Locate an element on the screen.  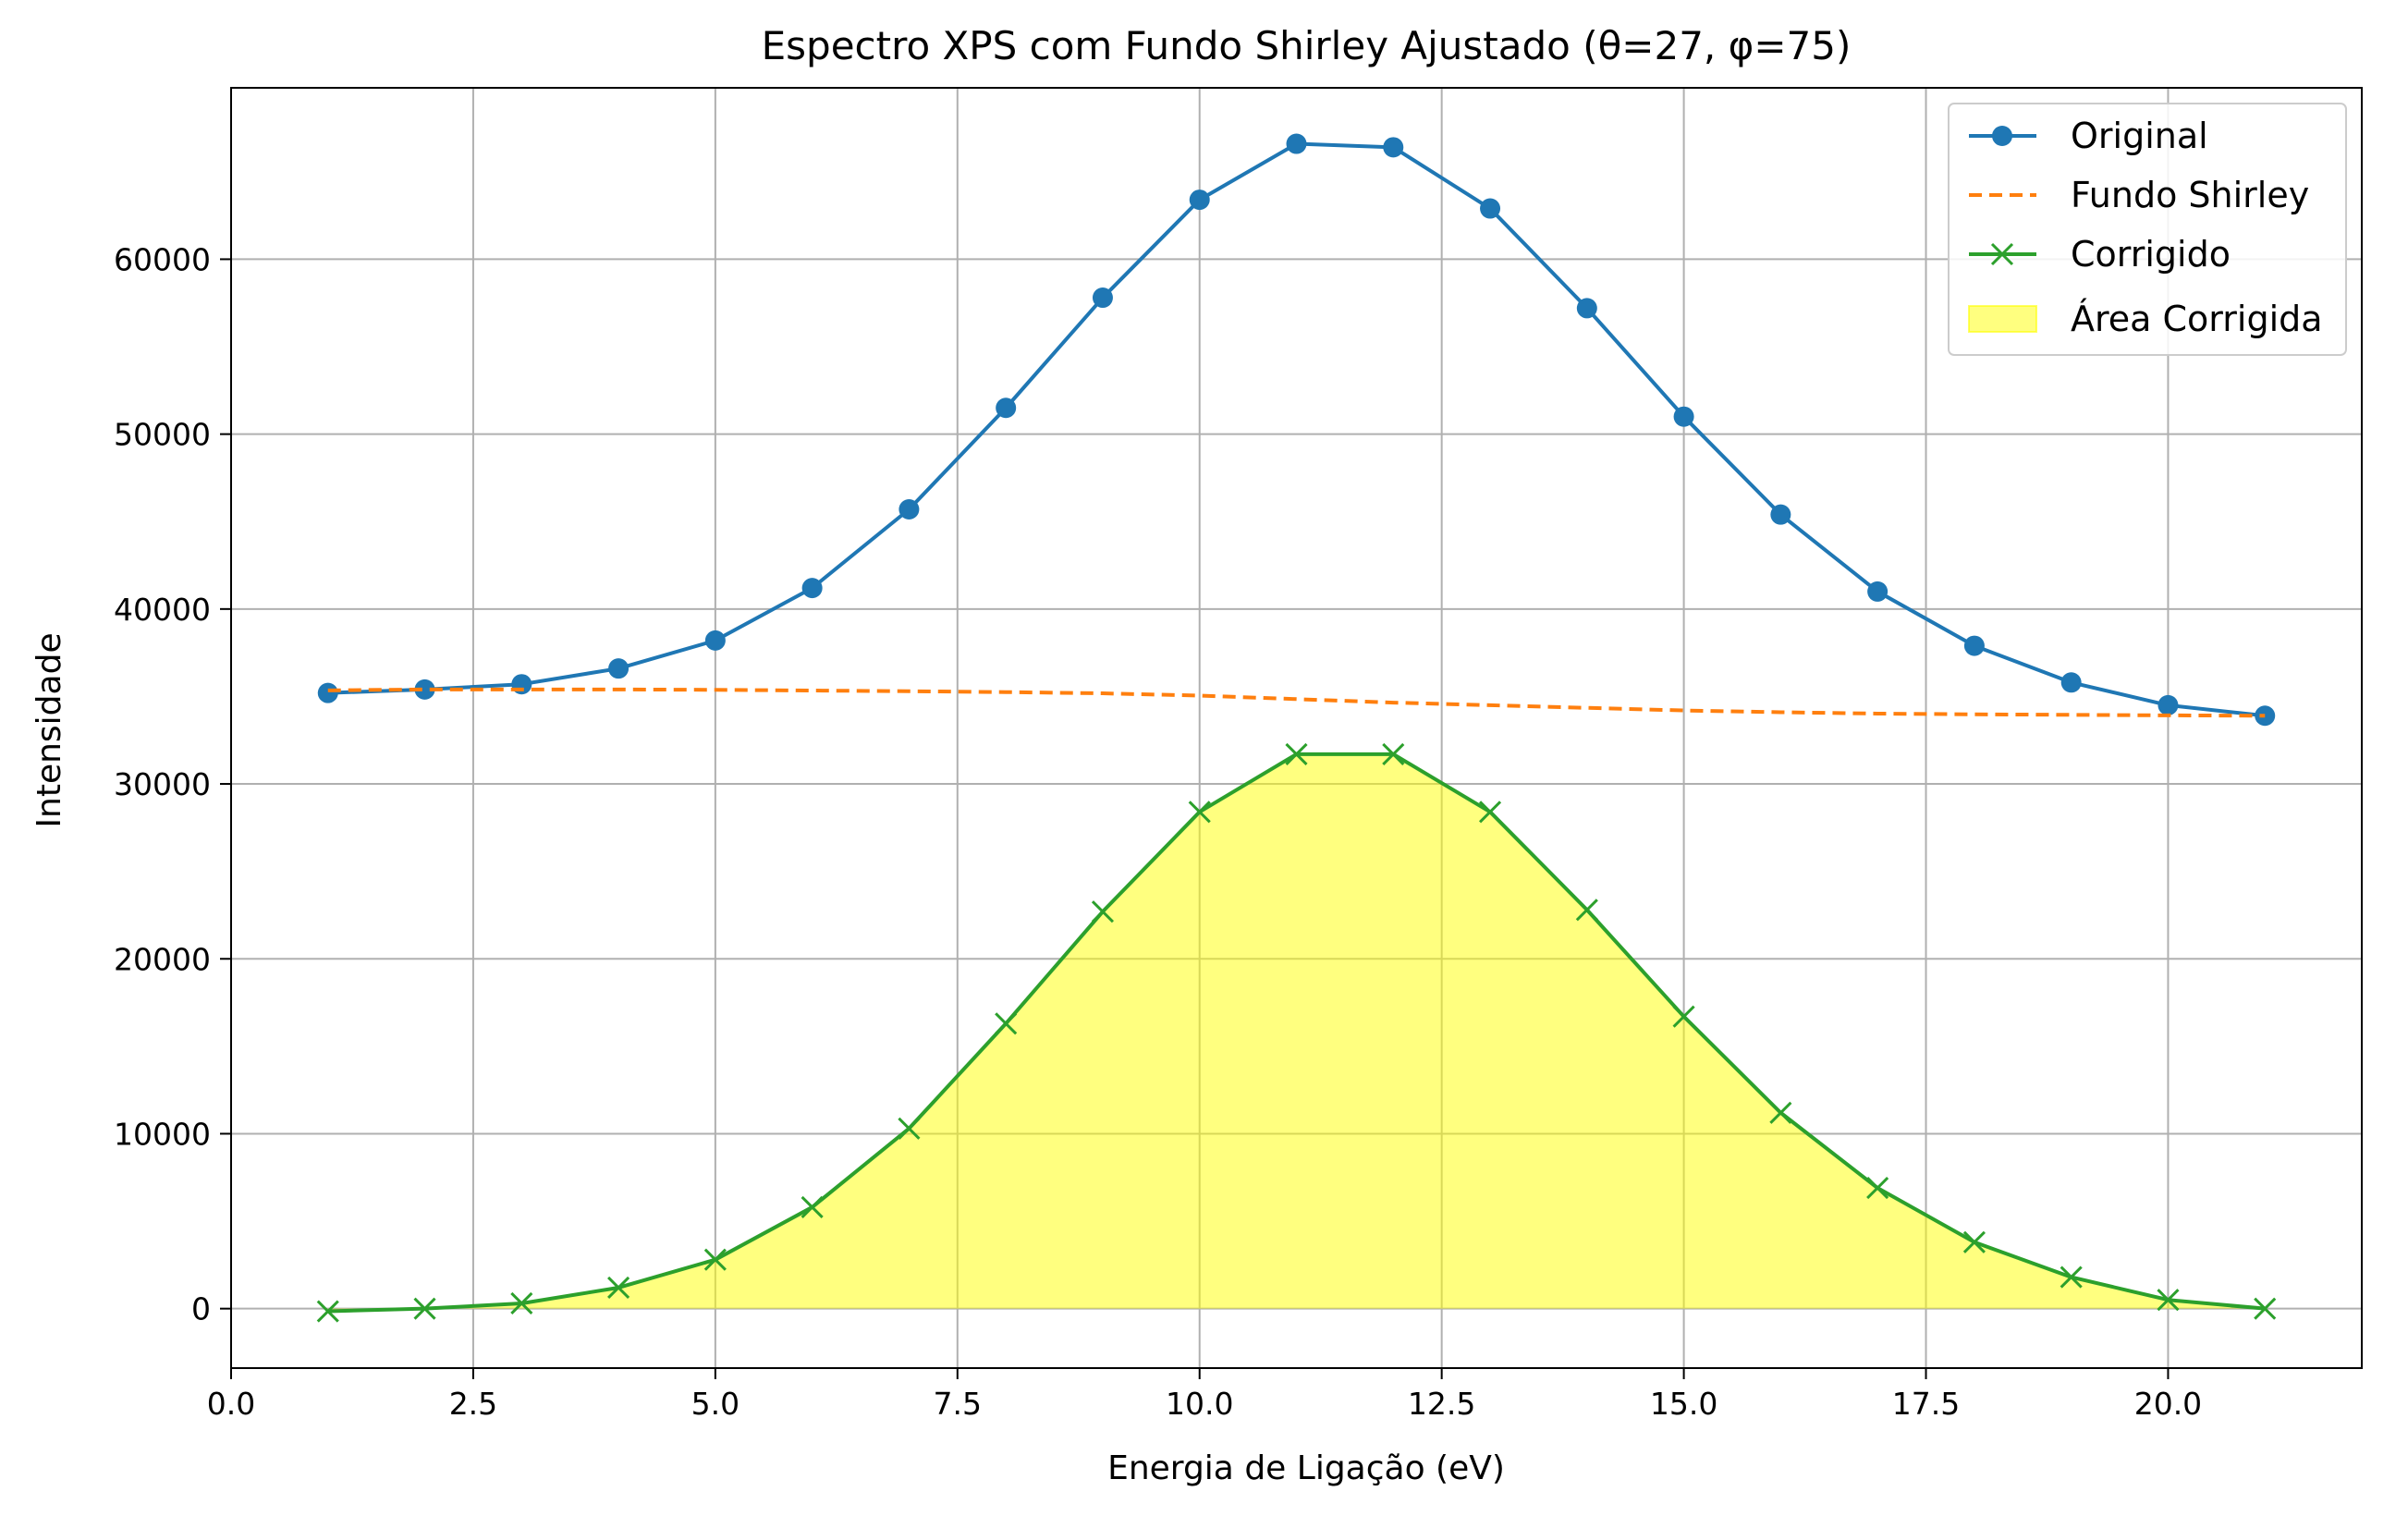
series-fundo-shirley is located at coordinates (1296, 702).